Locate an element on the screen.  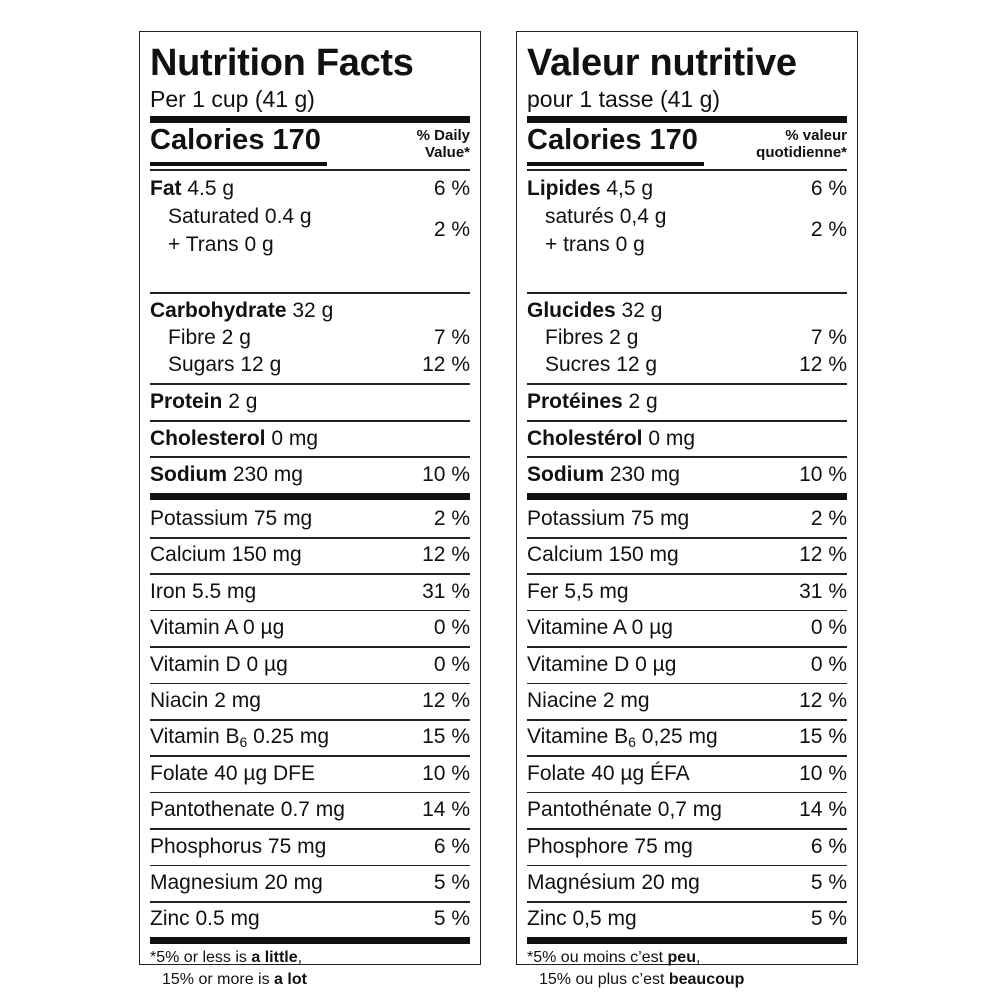
fibre-dv: 7 % is located at coordinates (451, 337).